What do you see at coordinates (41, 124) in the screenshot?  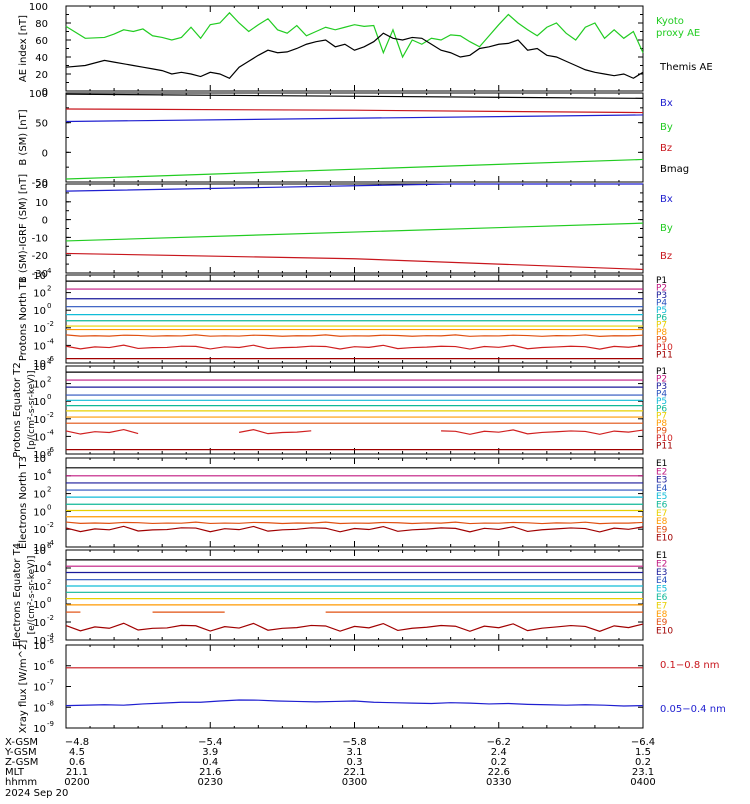 I see `y-tick-label: 50` at bounding box center [41, 124].